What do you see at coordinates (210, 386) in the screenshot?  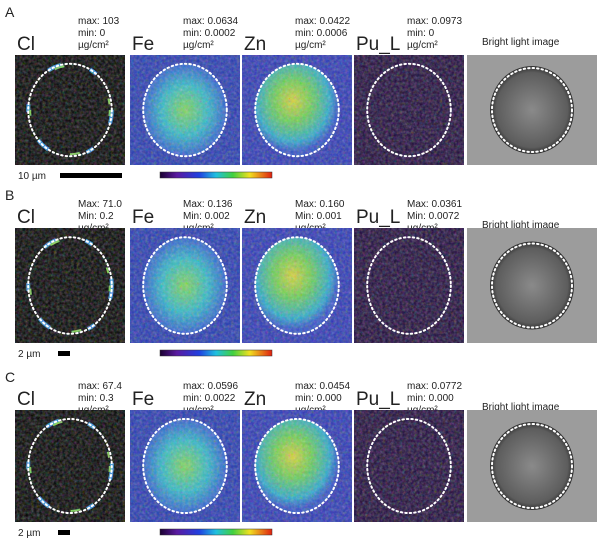 I see `max-value: max: 0.0596` at bounding box center [210, 386].